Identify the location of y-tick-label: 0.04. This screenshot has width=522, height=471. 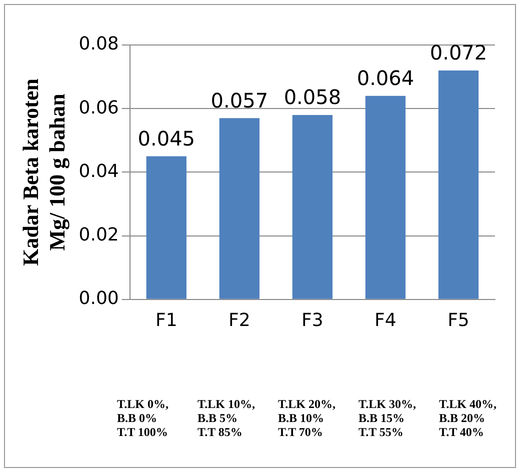
(98, 171).